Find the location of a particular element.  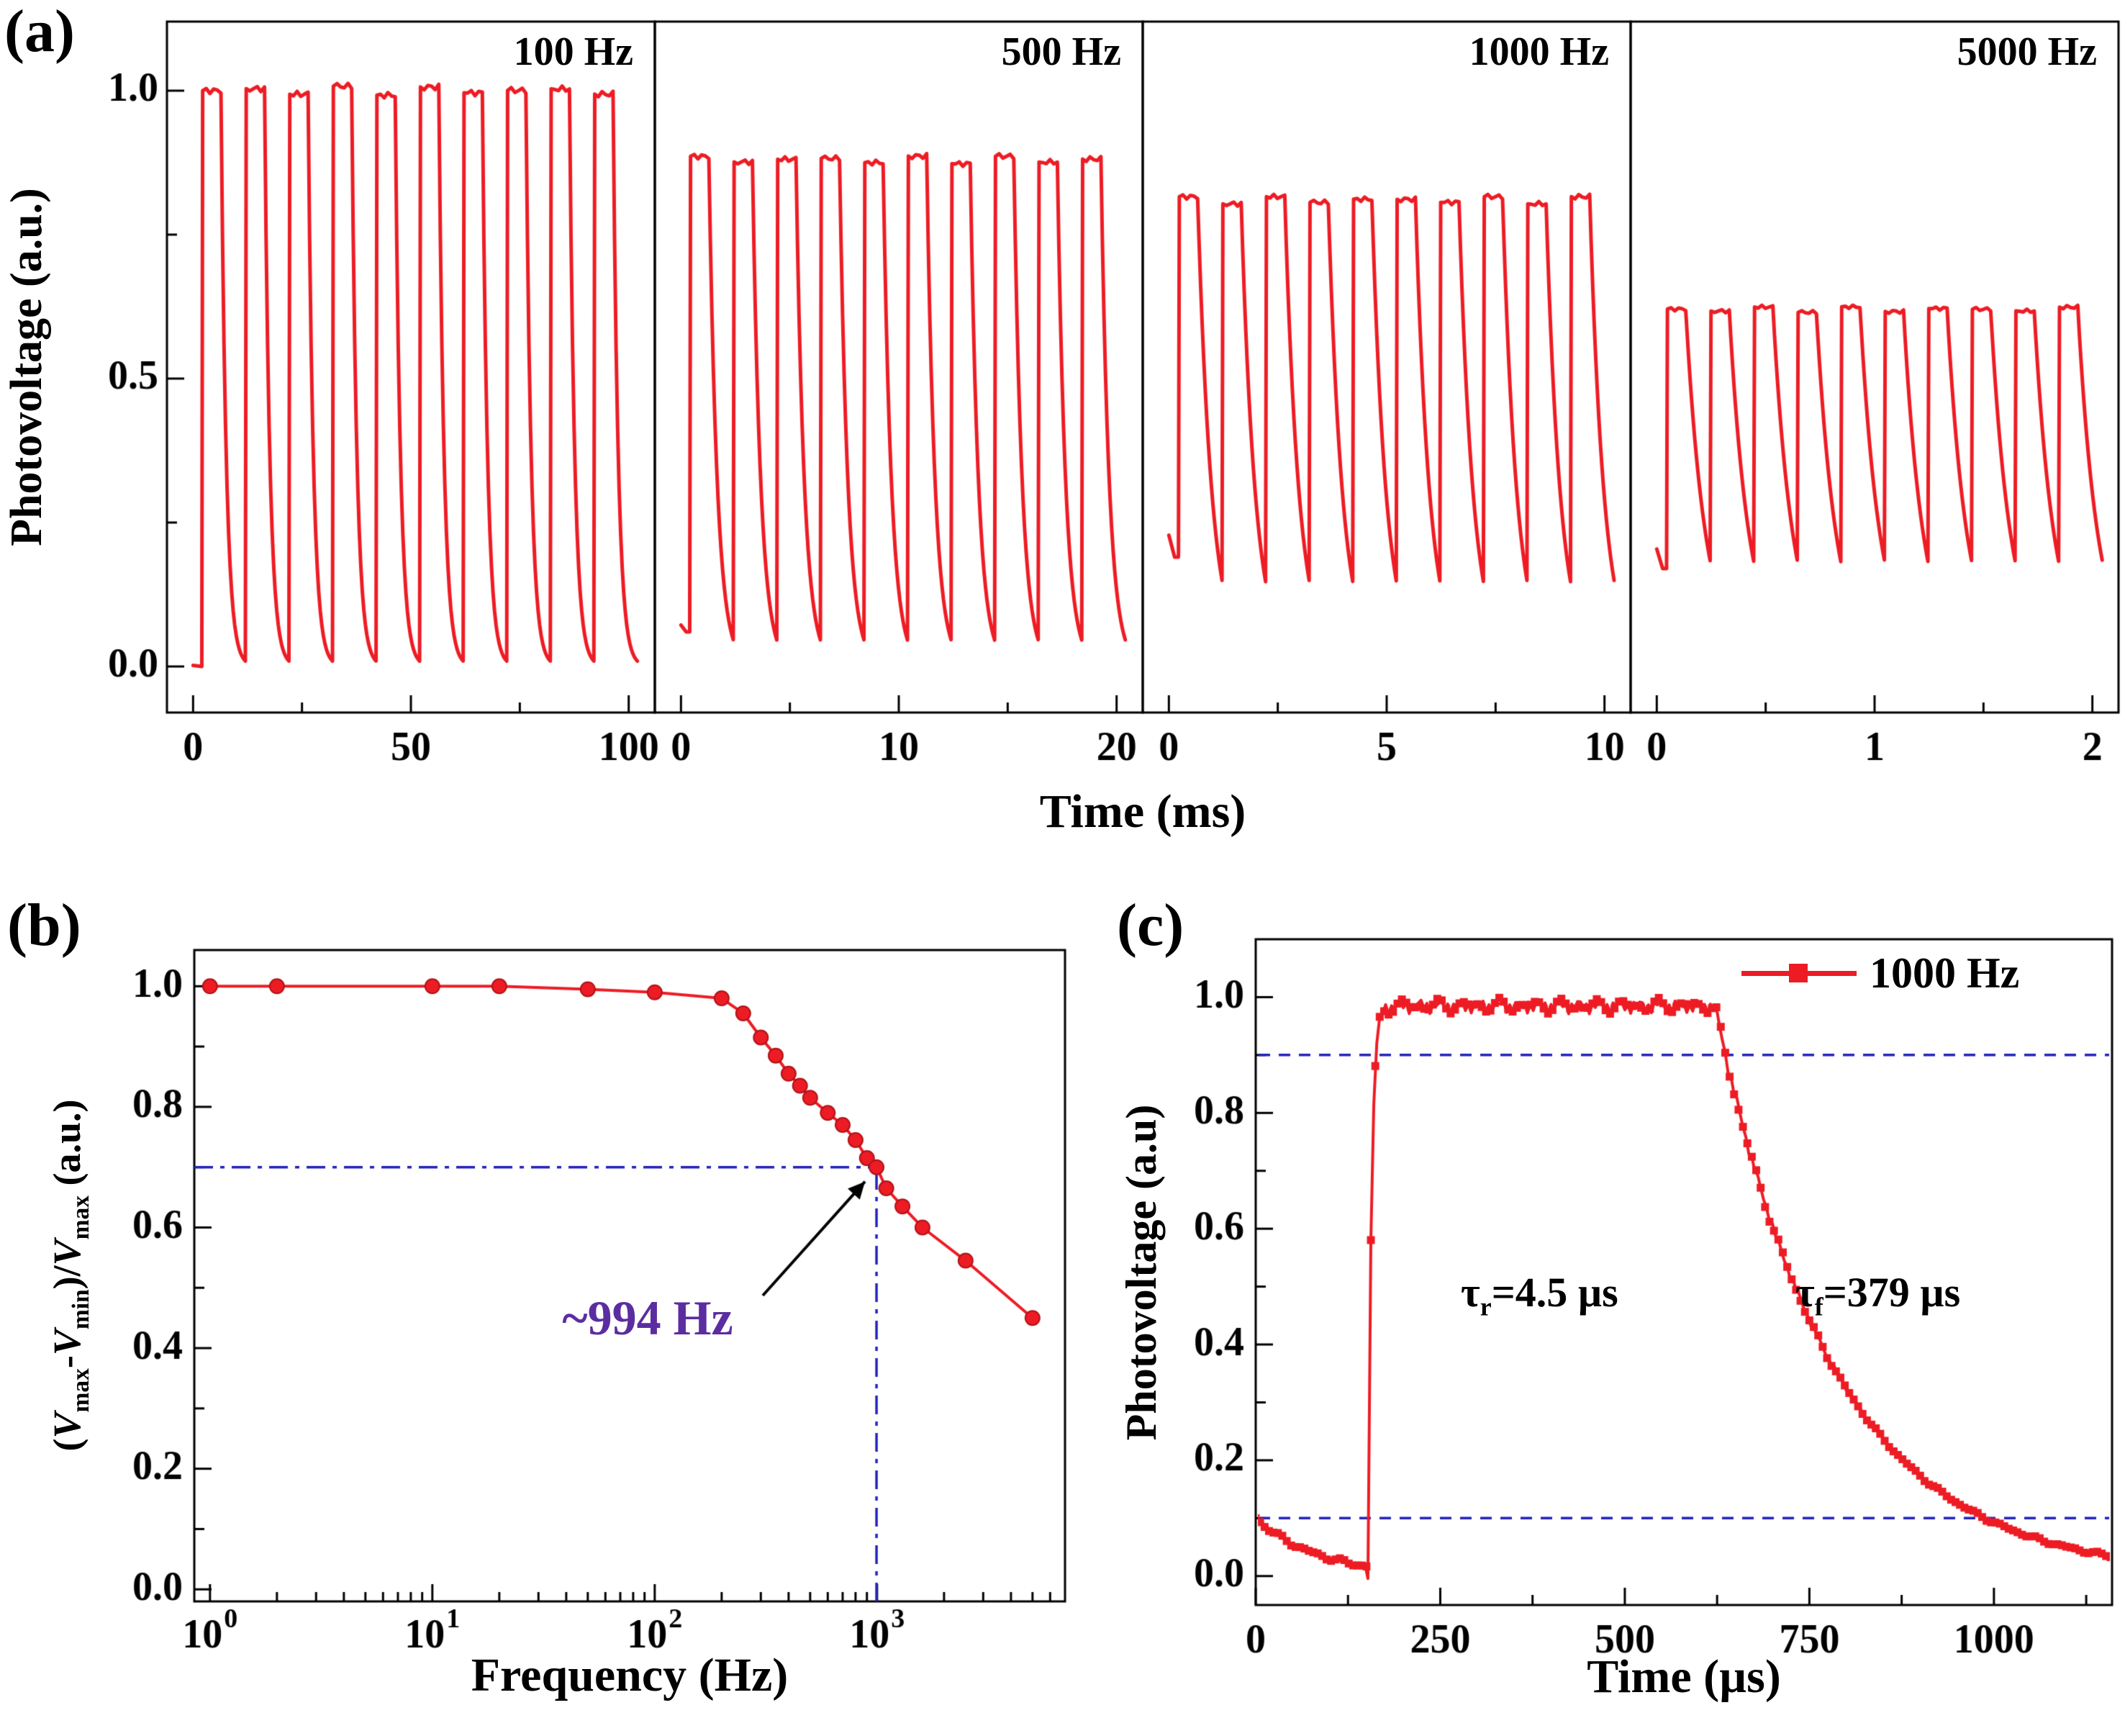

panel-b-y-axis-label: (Vmax-Vmin)/Vmax (a.u.) is located at coordinates (69, 1276).